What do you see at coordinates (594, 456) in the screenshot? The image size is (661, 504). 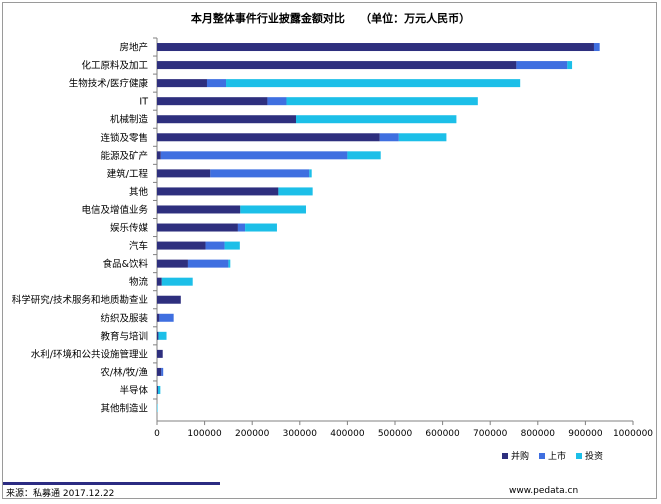 I see `legend-label: 投资` at bounding box center [594, 456].